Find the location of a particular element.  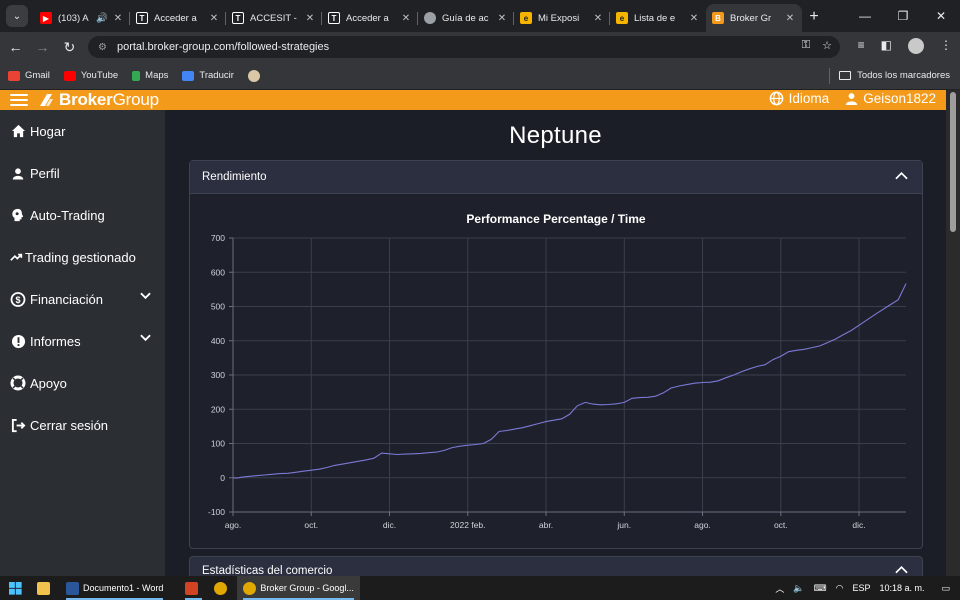

sidebar-item-auto-trading: Auto-Trading is located at coordinates (82, 215).